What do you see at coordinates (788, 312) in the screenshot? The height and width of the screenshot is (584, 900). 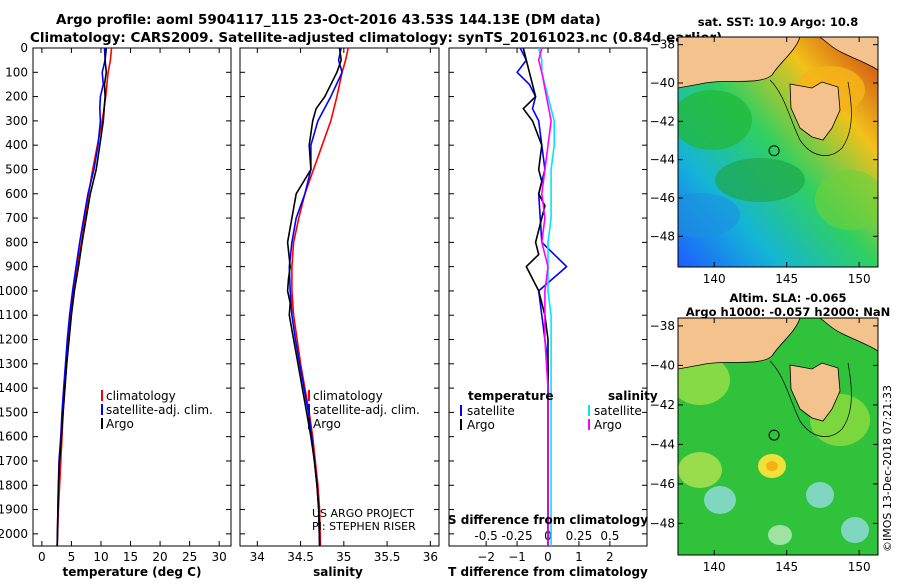 I see `sla-map-subtitle: Argo h1000: -0.057 h2000: NaN` at bounding box center [788, 312].